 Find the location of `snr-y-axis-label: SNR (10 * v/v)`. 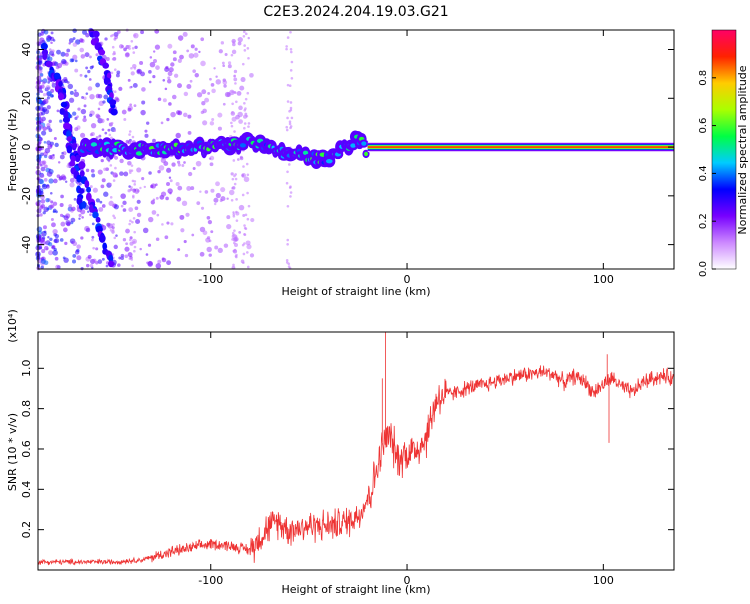

snr-y-axis-label: SNR (10 * v/v) is located at coordinates (12, 452).